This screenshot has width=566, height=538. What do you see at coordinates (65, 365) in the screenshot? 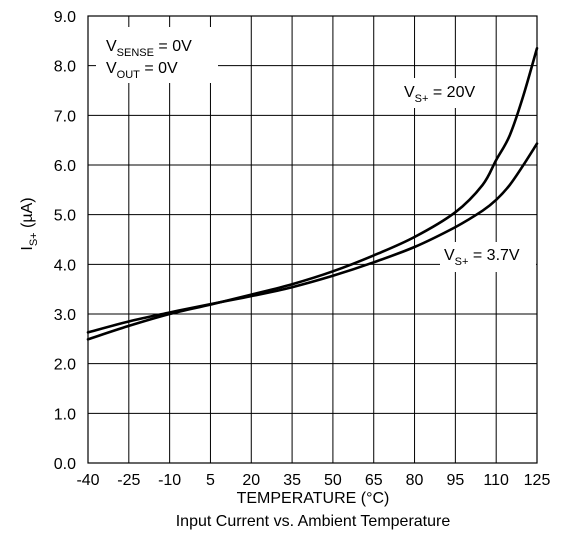
I see `y-tick-label: 2.0` at bounding box center [65, 365].